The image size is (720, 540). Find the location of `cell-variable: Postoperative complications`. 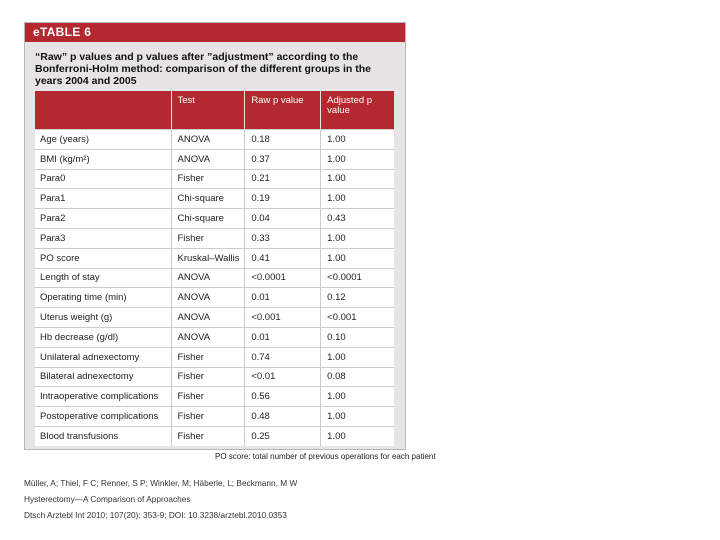

cell-variable: Postoperative complications is located at coordinates (103, 416).